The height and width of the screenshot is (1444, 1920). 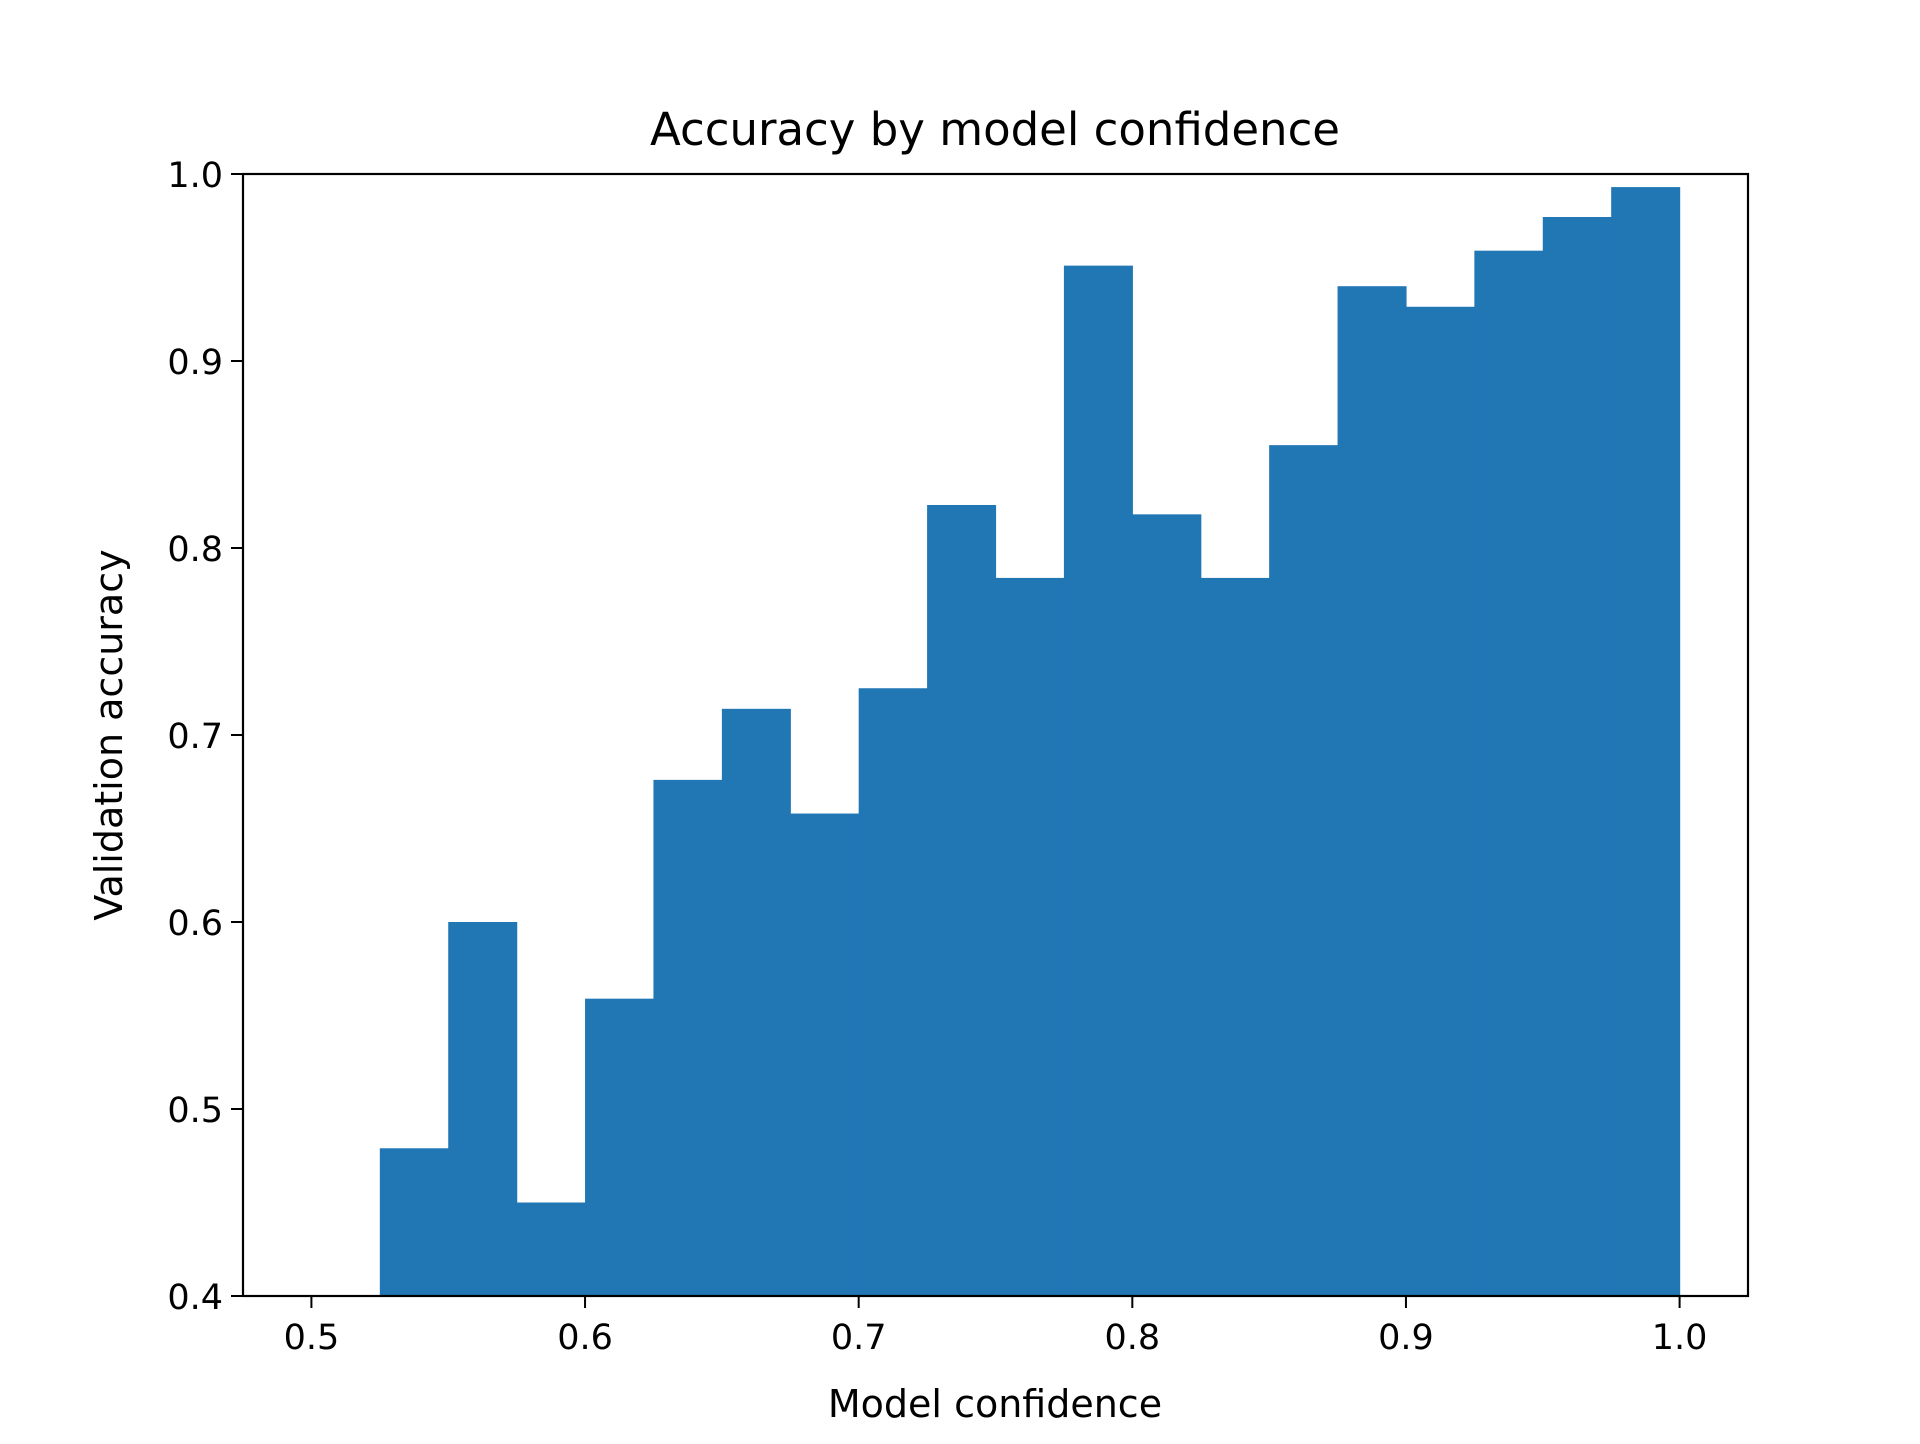 What do you see at coordinates (195, 737) in the screenshot?
I see `y-tick-label-3: 0.7` at bounding box center [195, 737].